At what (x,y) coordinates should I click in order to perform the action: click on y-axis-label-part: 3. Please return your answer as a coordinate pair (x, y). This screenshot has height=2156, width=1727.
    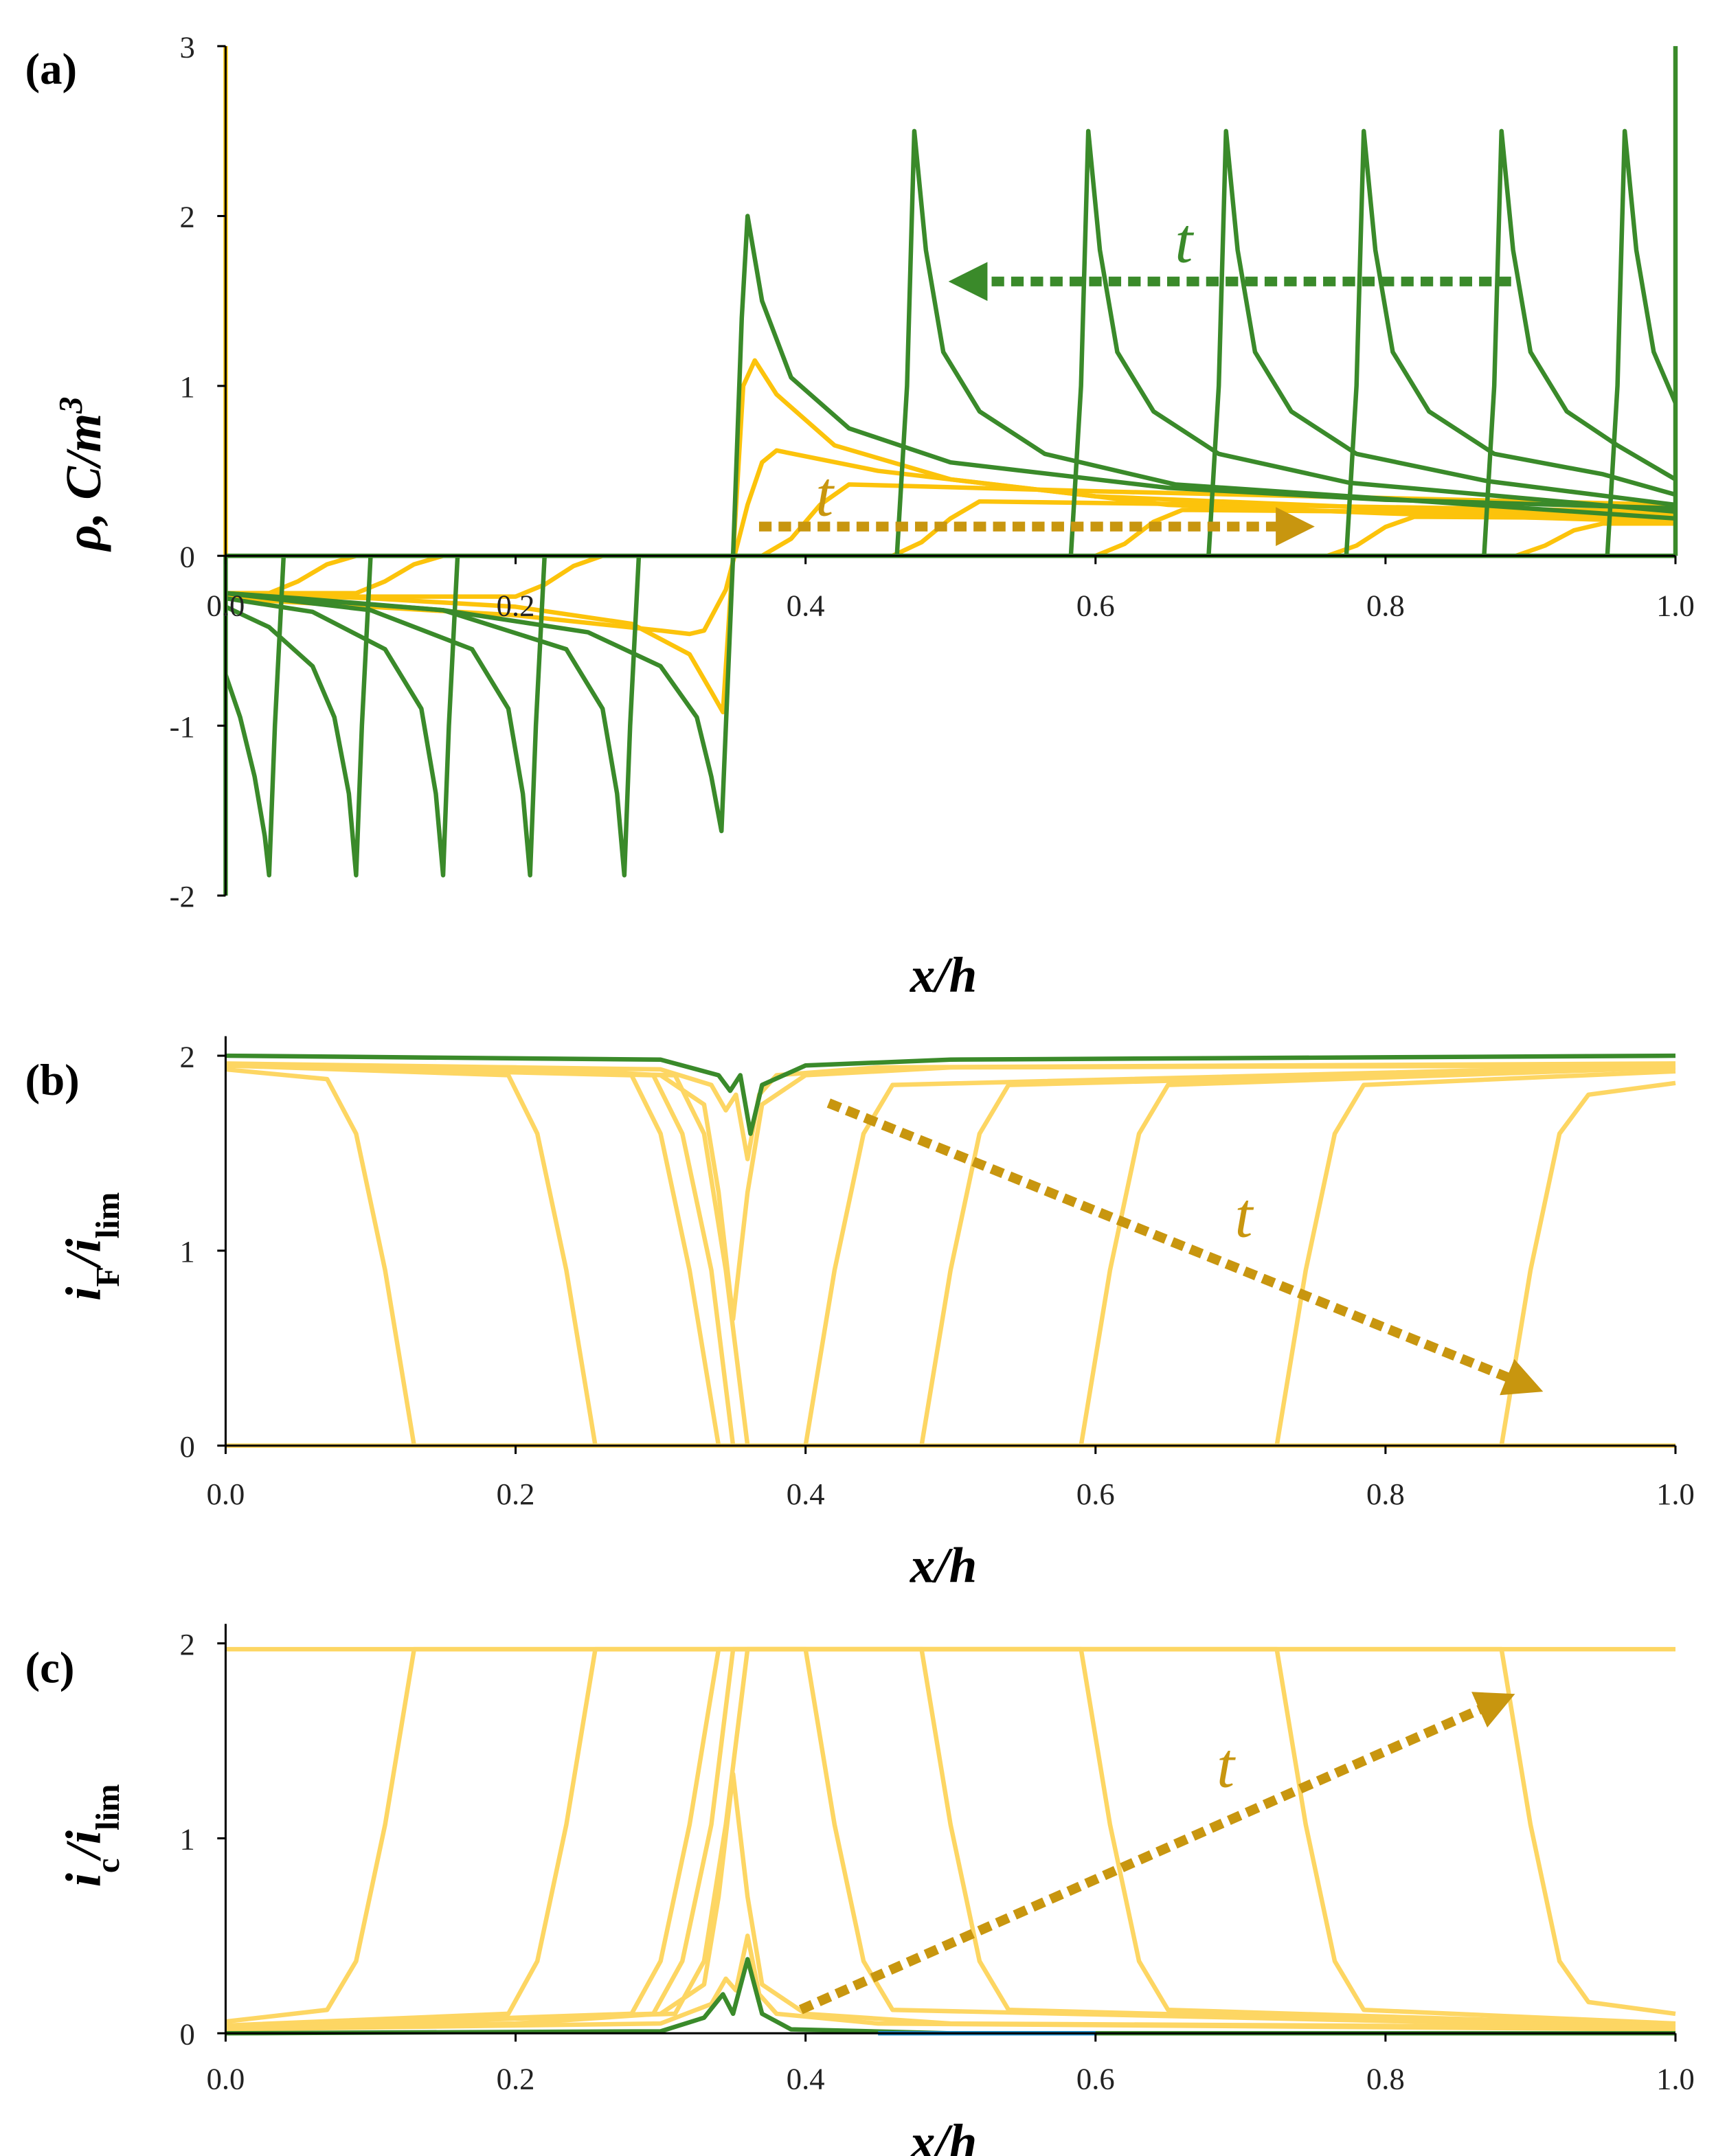
    Looking at the image, I should click on (70, 405).